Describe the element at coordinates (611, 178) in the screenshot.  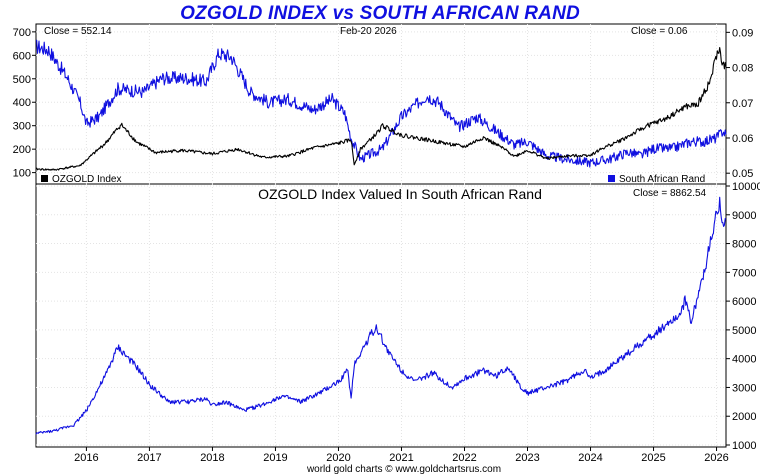
I see `legend-swatch-zar` at that location.